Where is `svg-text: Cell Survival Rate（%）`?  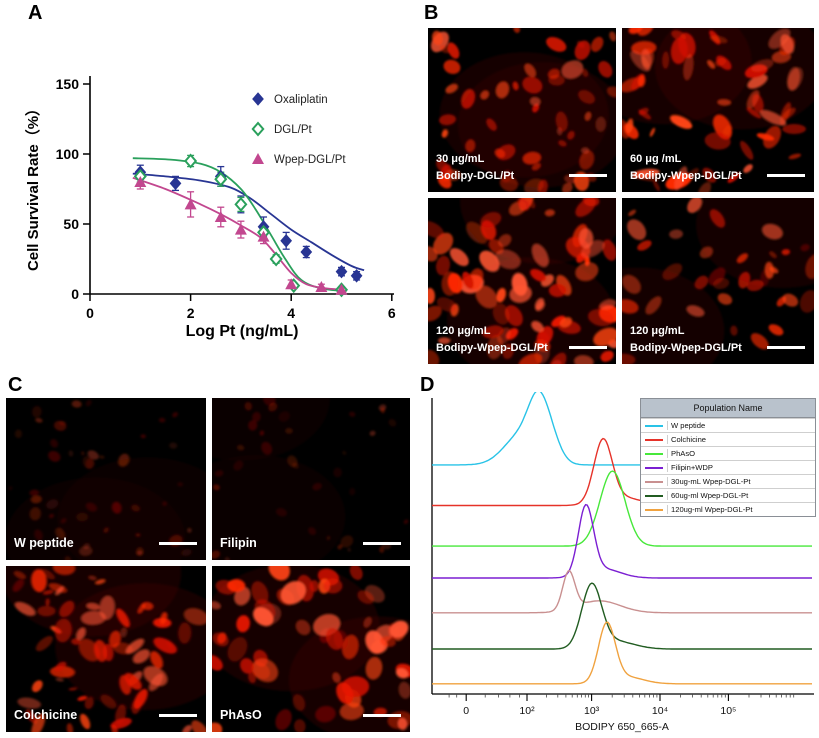
svg-text: Cell Survival Rate（%） is located at coordinates (33, 186).